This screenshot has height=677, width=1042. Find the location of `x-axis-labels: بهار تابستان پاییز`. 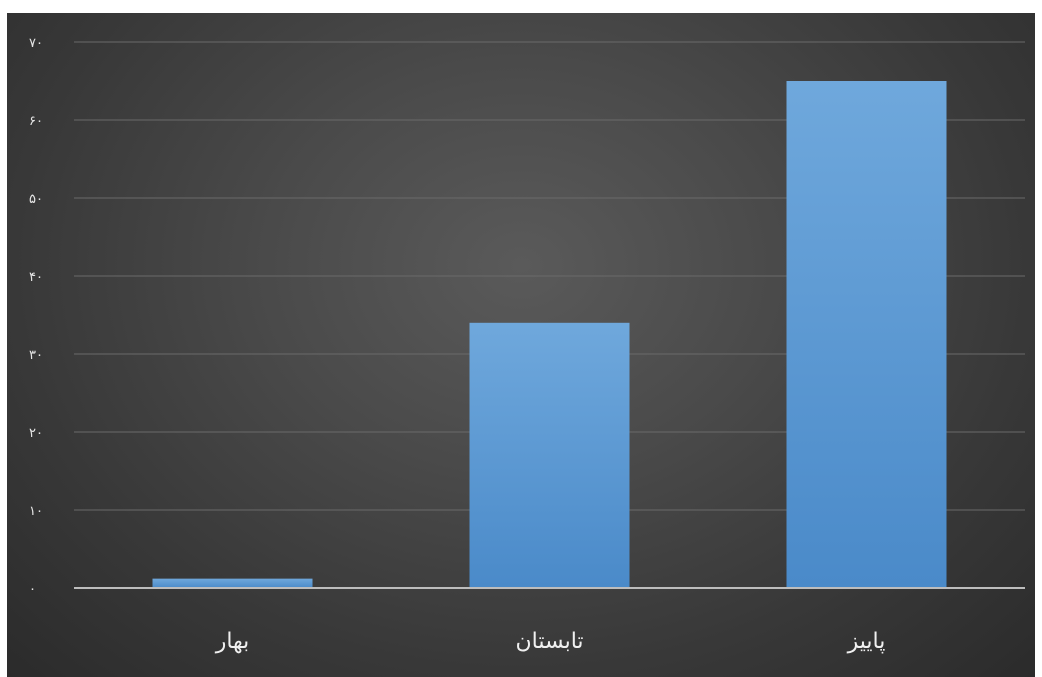

x-axis-labels: بهار تابستان پاییز is located at coordinates (550, 641).